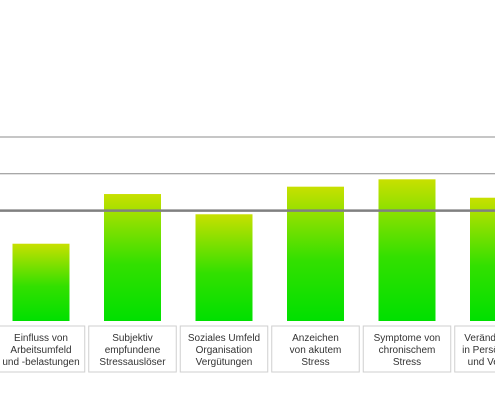 The height and width of the screenshot is (400, 495). I want to click on category-label-5: Symptome von chronischem Stress, so click(407, 350).